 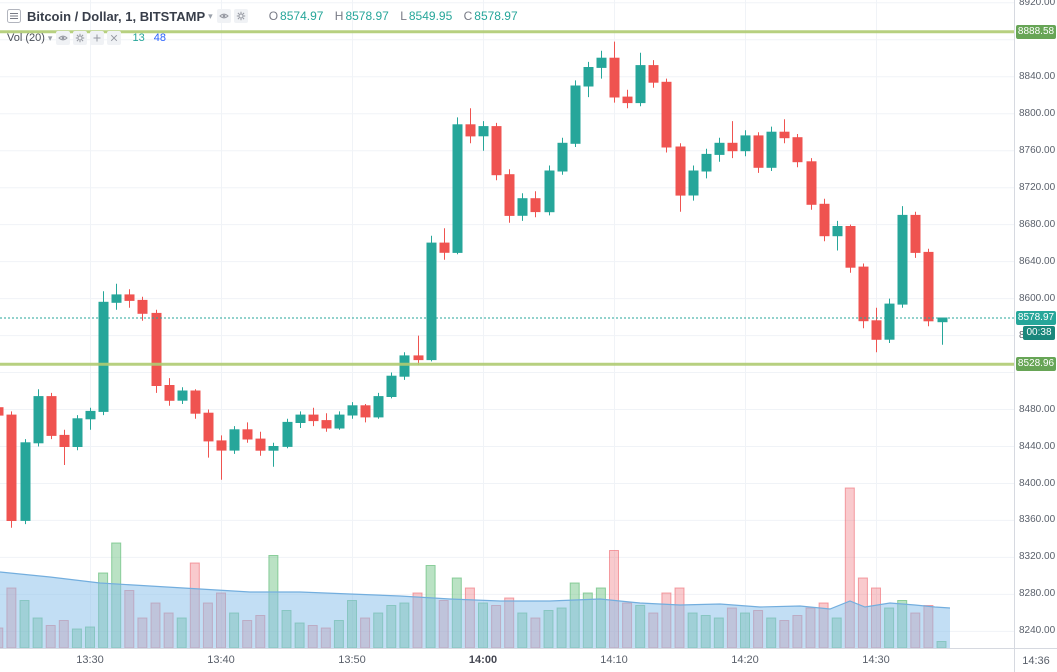 What do you see at coordinates (1037, 261) in the screenshot?
I see `price-tick-label: 8640.00` at bounding box center [1037, 261].